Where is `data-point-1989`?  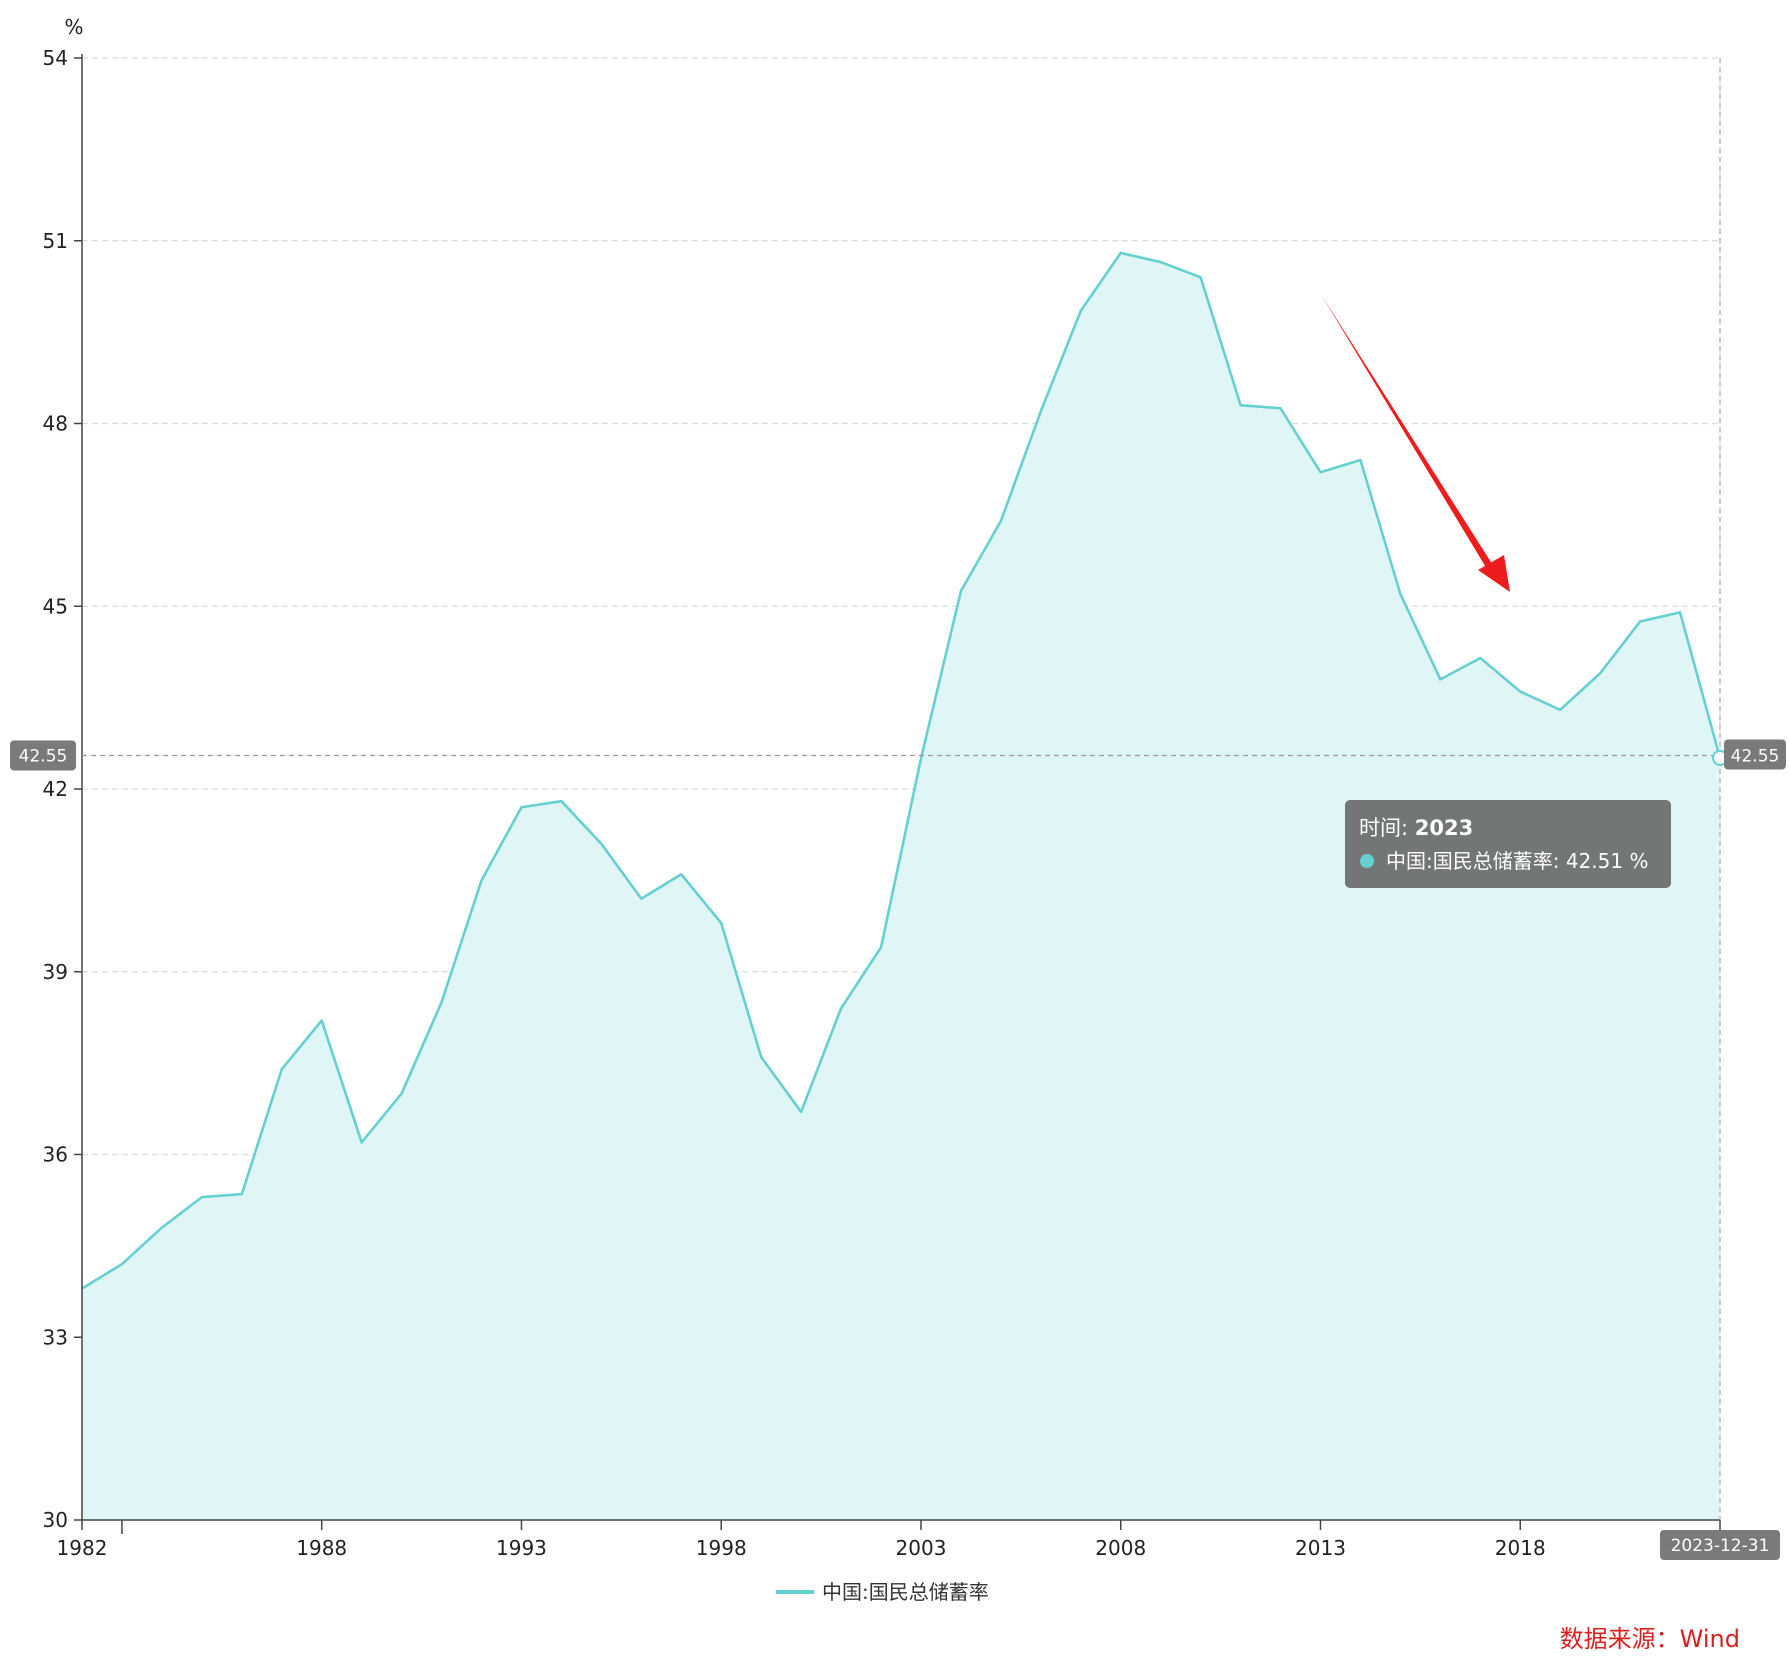
data-point-1989 is located at coordinates (362, 1142).